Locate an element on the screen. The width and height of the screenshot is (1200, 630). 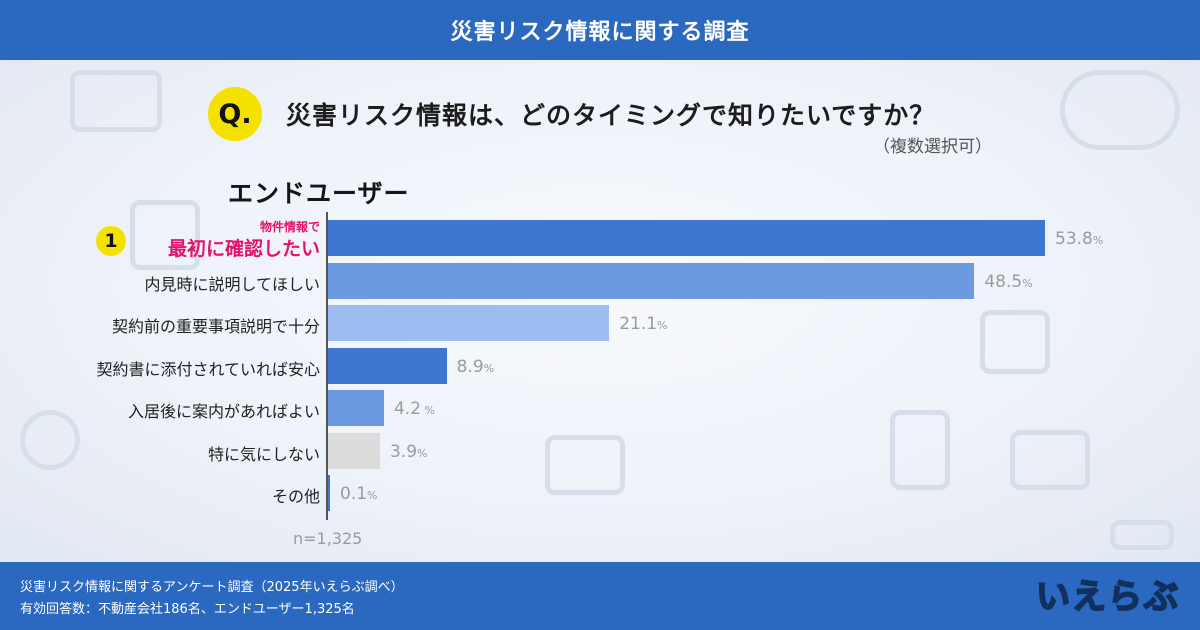
value-number: 53.8 is located at coordinates (1074, 239).